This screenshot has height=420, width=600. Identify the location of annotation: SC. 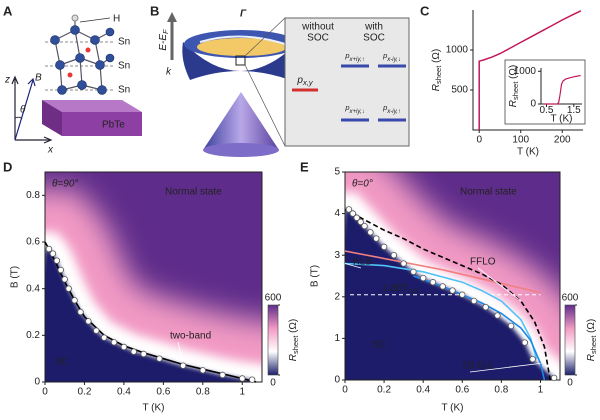
(62, 362).